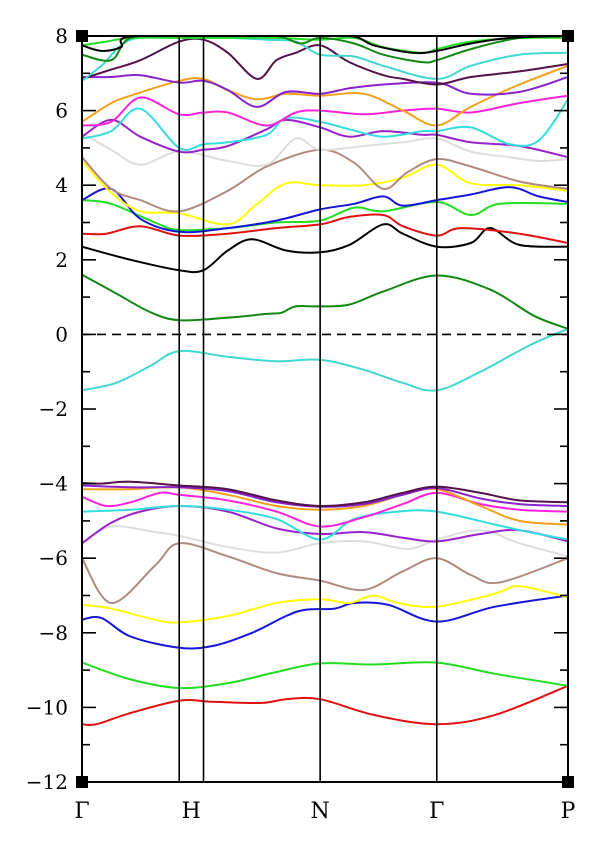 The height and width of the screenshot is (854, 600). What do you see at coordinates (53, 409) in the screenshot?
I see `ytick-label: −2` at bounding box center [53, 409].